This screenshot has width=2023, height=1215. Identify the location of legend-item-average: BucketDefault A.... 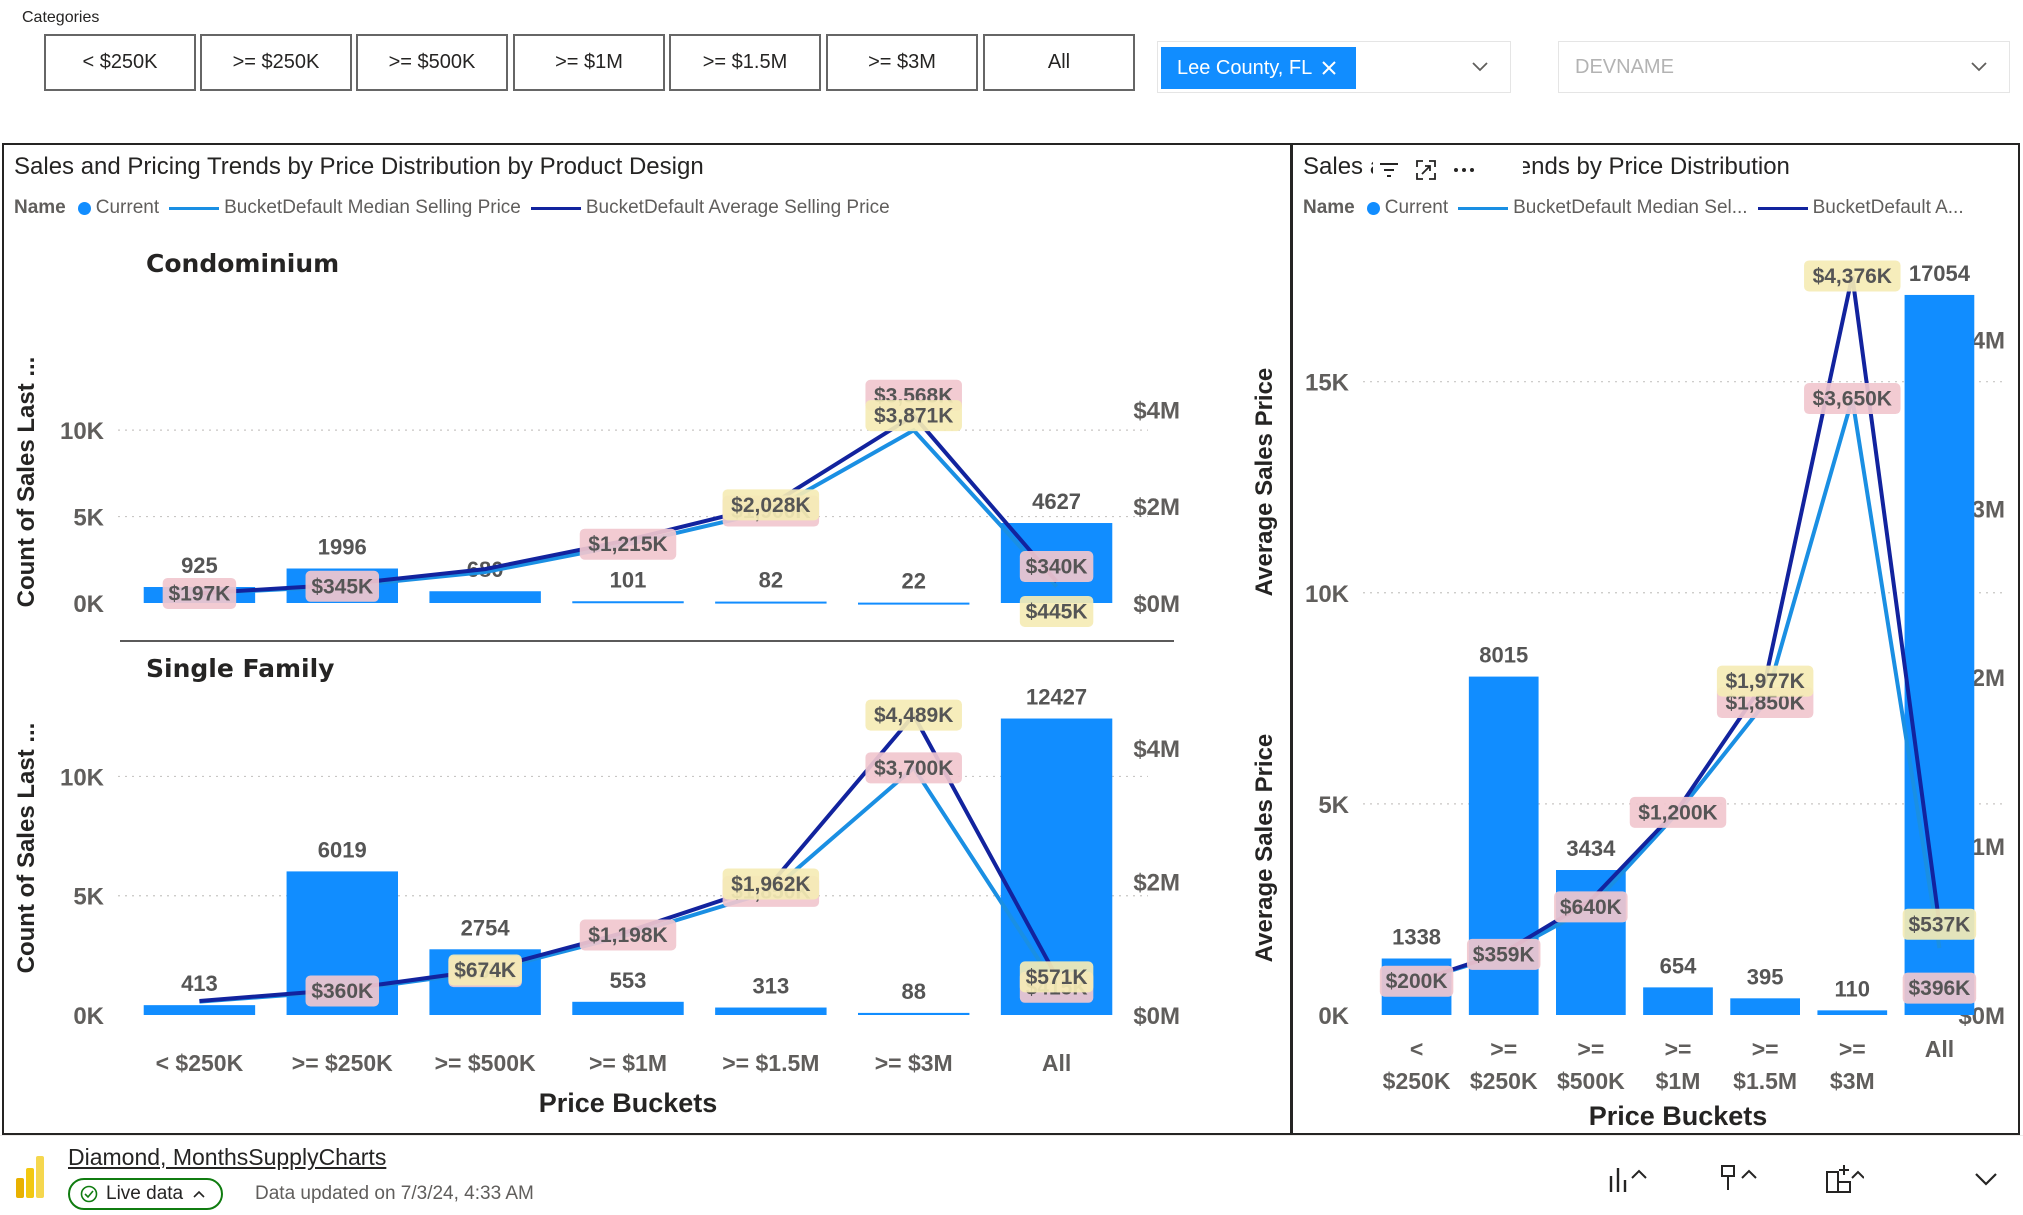
(1860, 208).